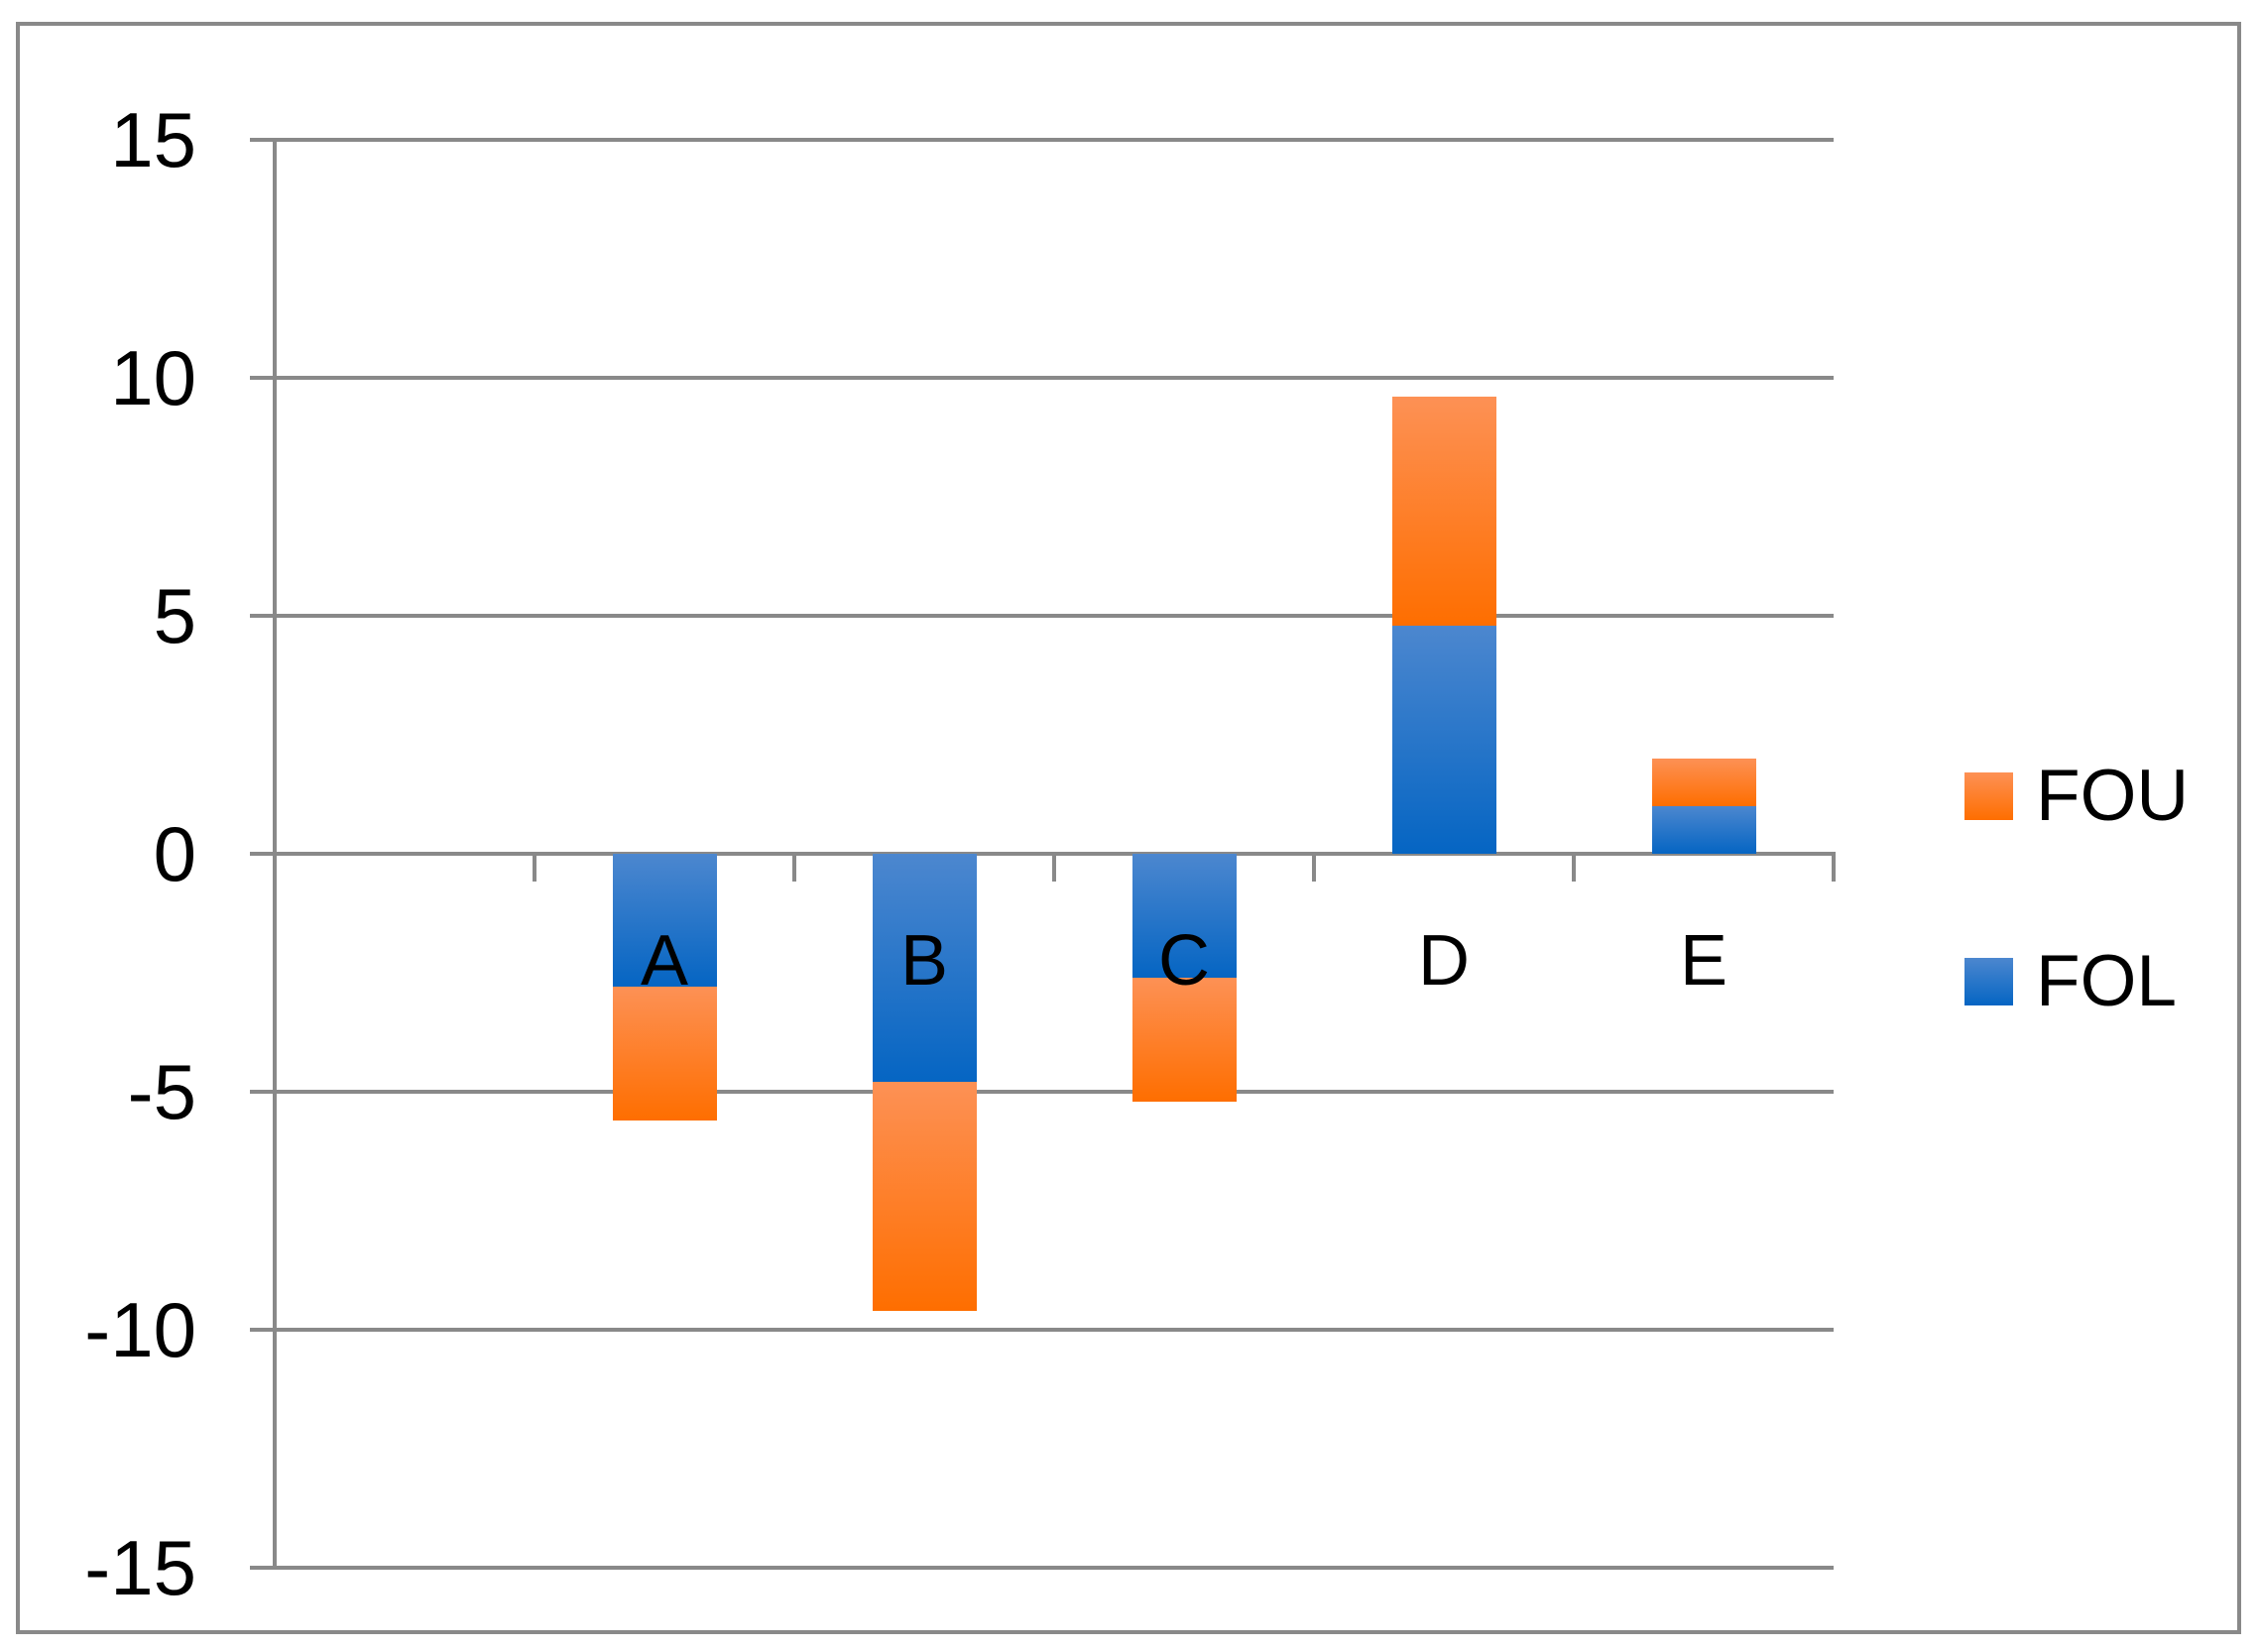 The image size is (2261, 1652). What do you see at coordinates (2106, 981) in the screenshot?
I see `legend-label-fol: FOL` at bounding box center [2106, 981].